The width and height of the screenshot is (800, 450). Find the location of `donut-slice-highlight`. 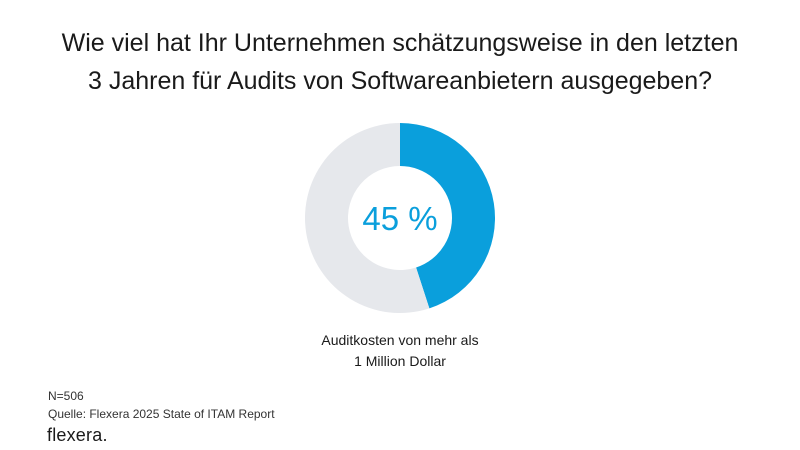

donut-slice-highlight is located at coordinates (447, 216).